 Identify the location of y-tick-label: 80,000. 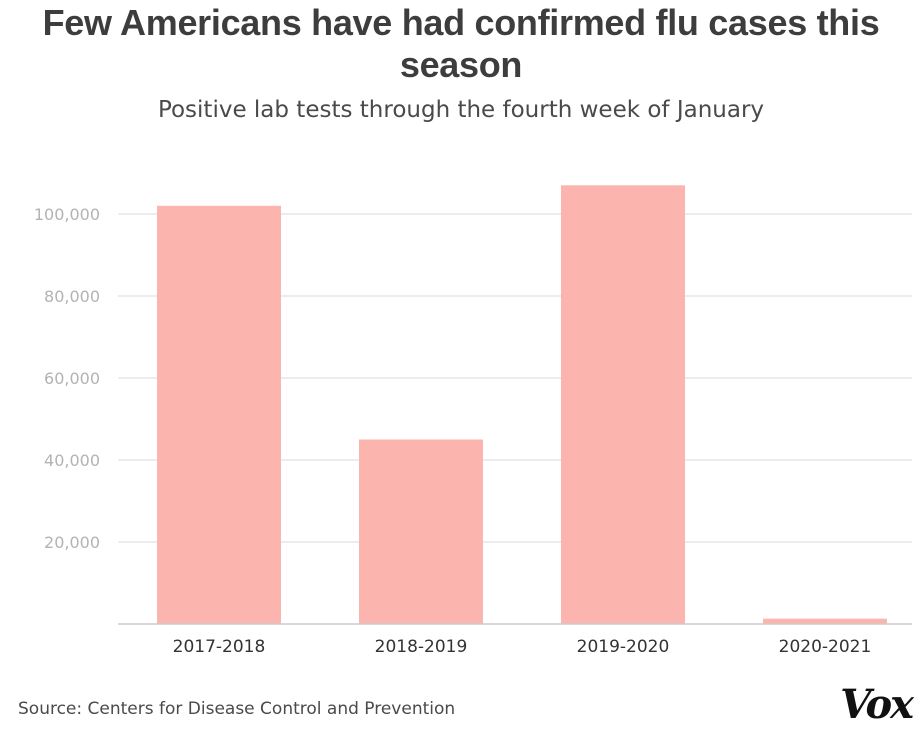
(72, 296).